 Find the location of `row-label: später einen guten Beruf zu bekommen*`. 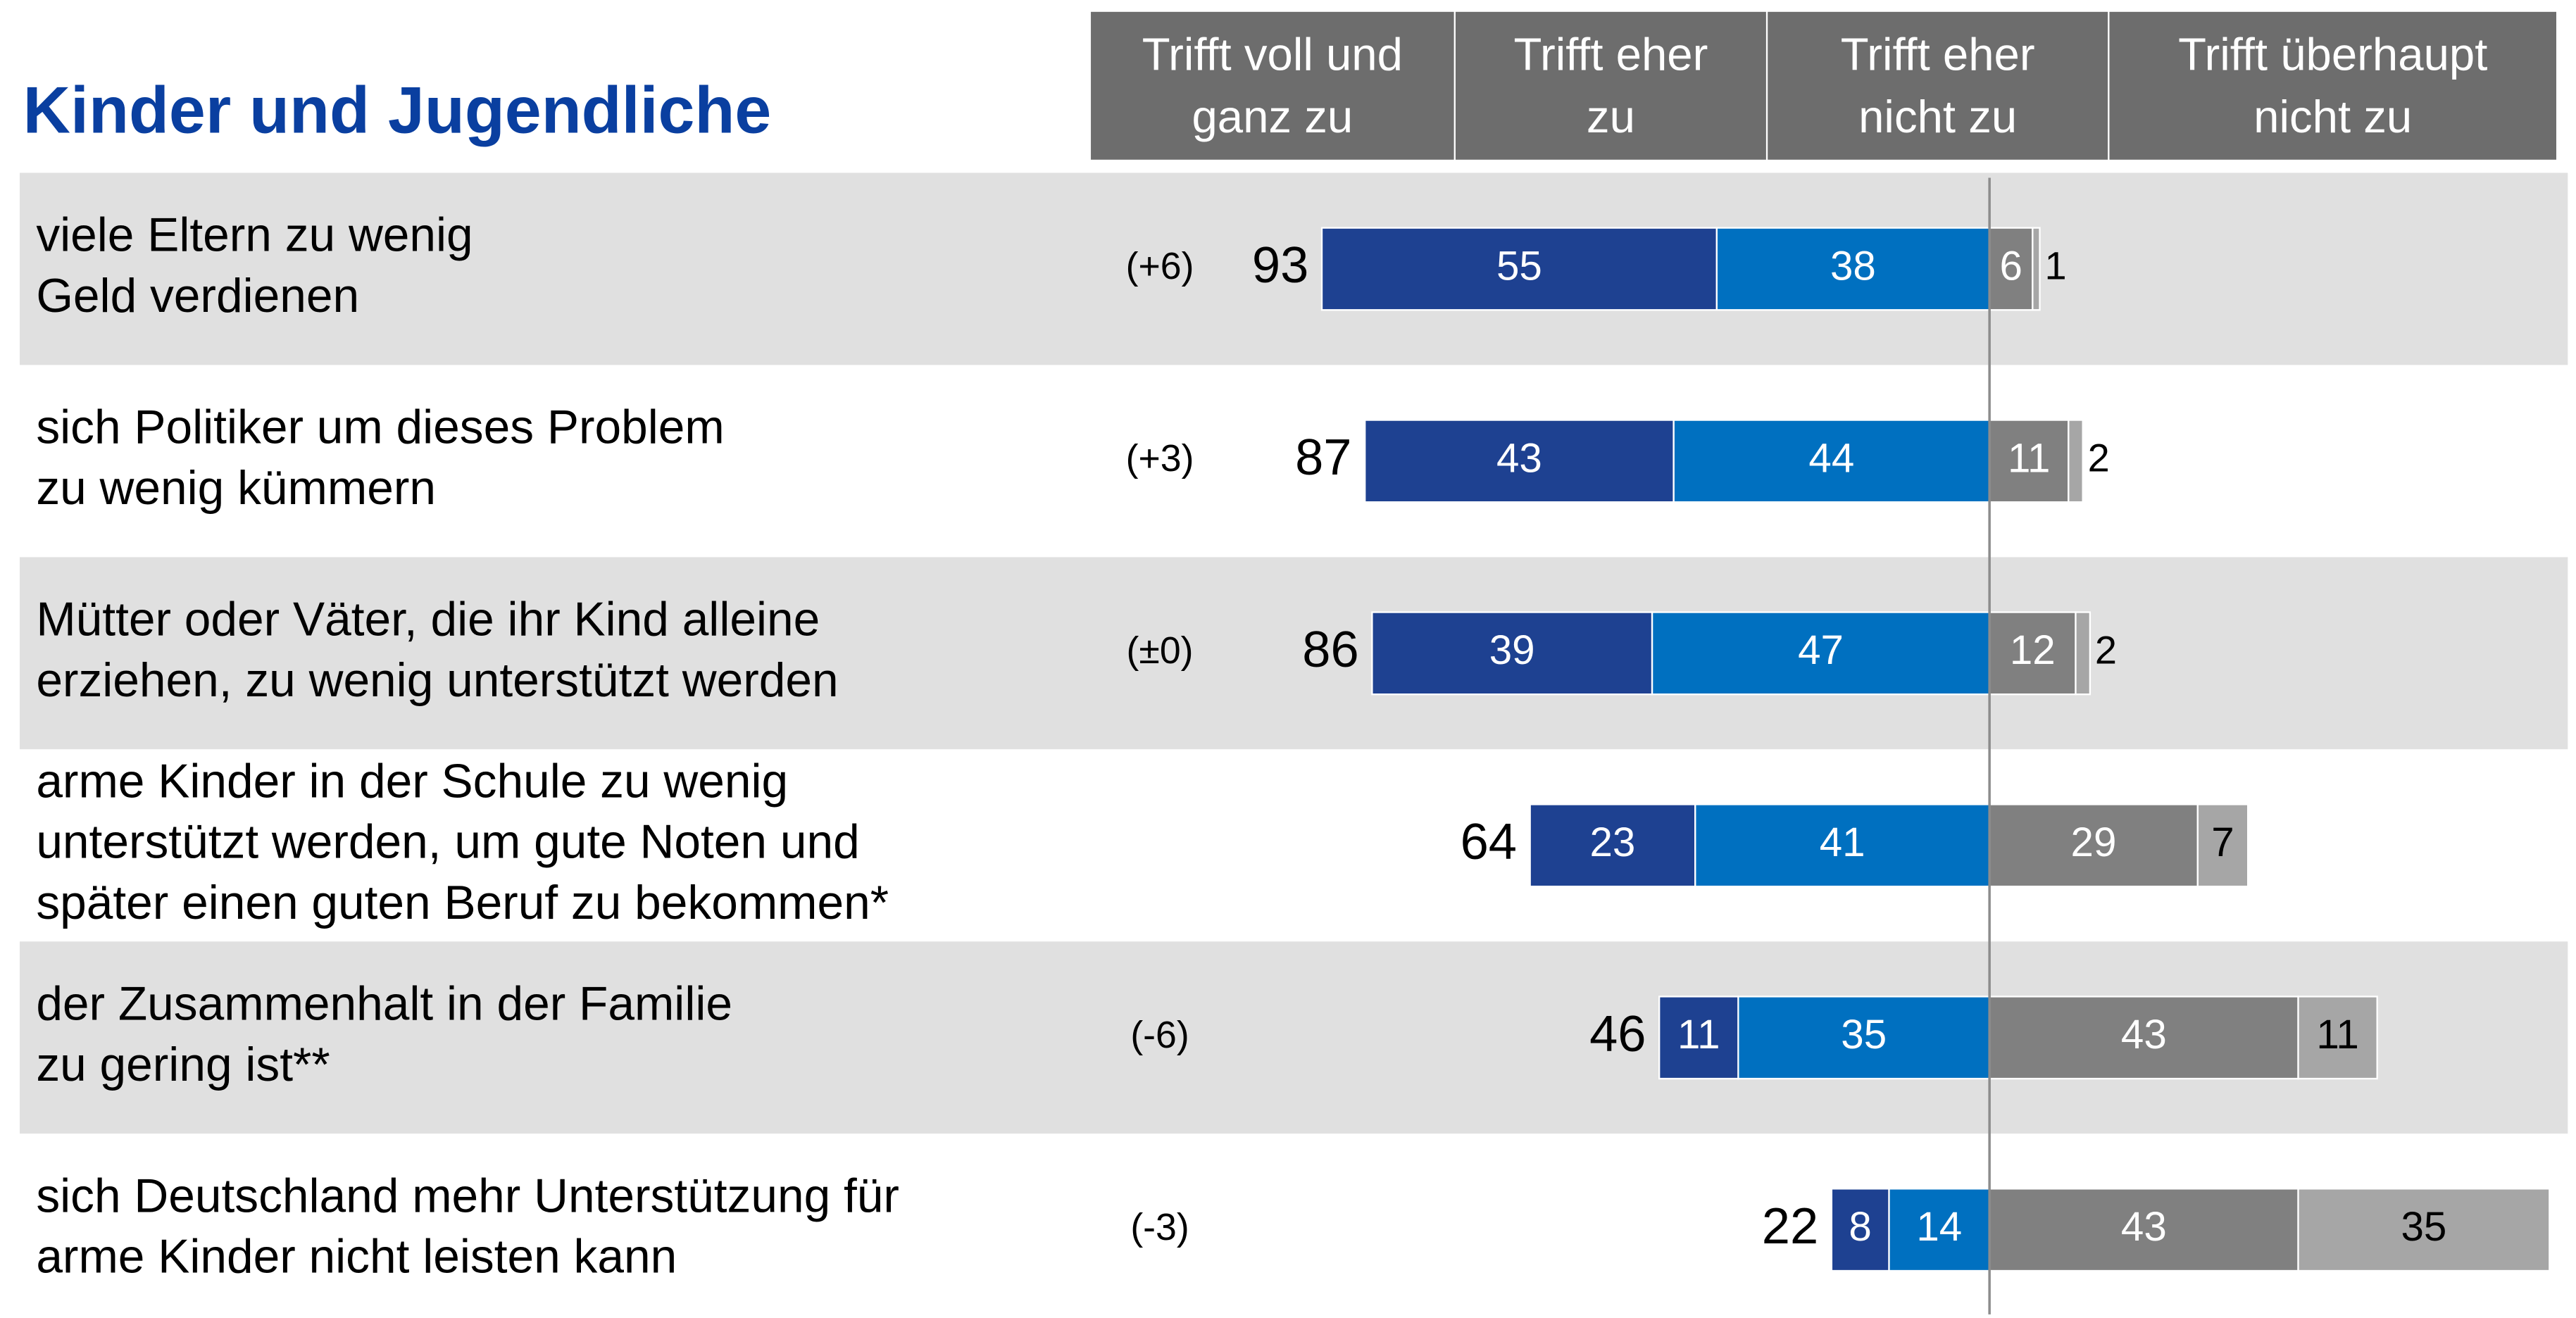

row-label: später einen guten Beruf zu bekommen* is located at coordinates (462, 903).